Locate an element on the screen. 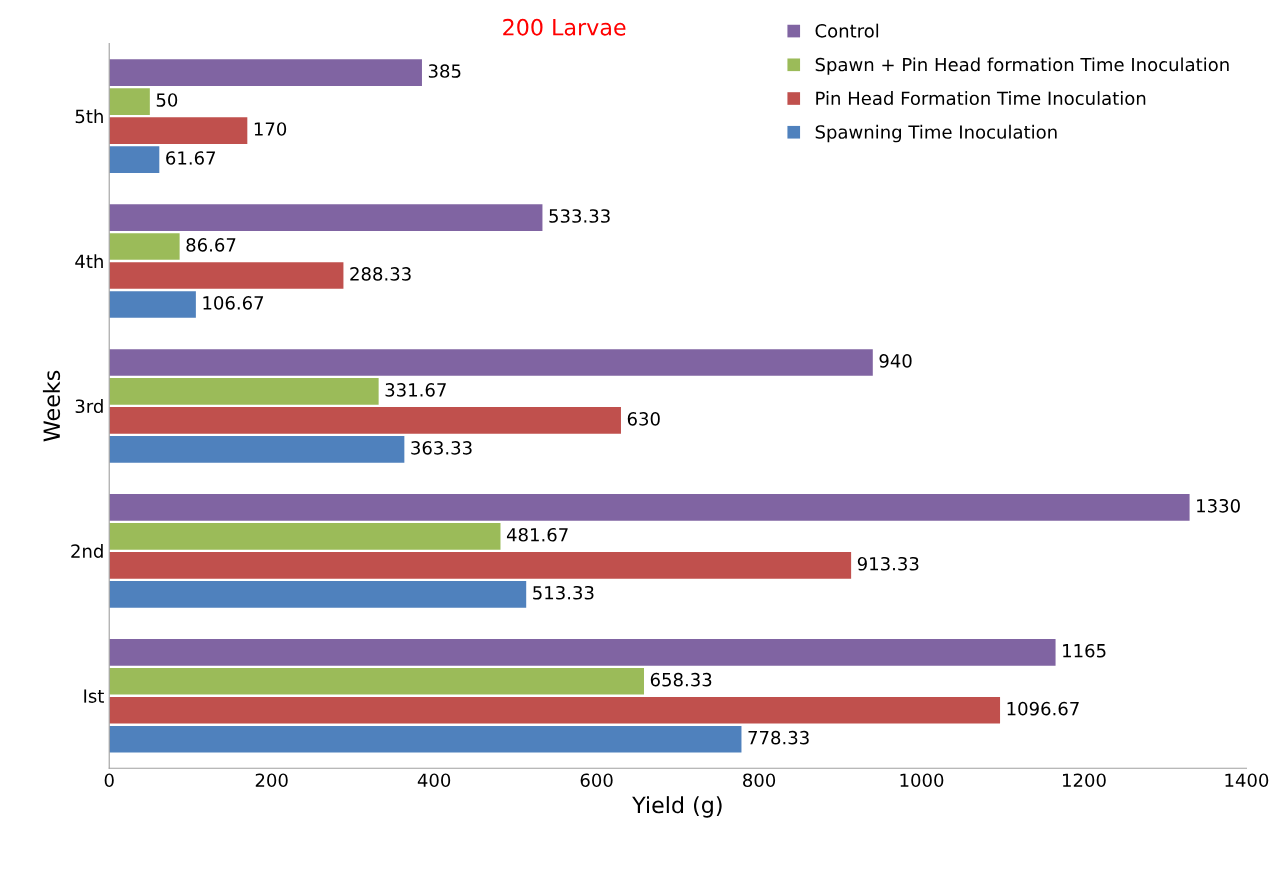 This screenshot has width=1285, height=873. legend-label: Control is located at coordinates (847, 30).